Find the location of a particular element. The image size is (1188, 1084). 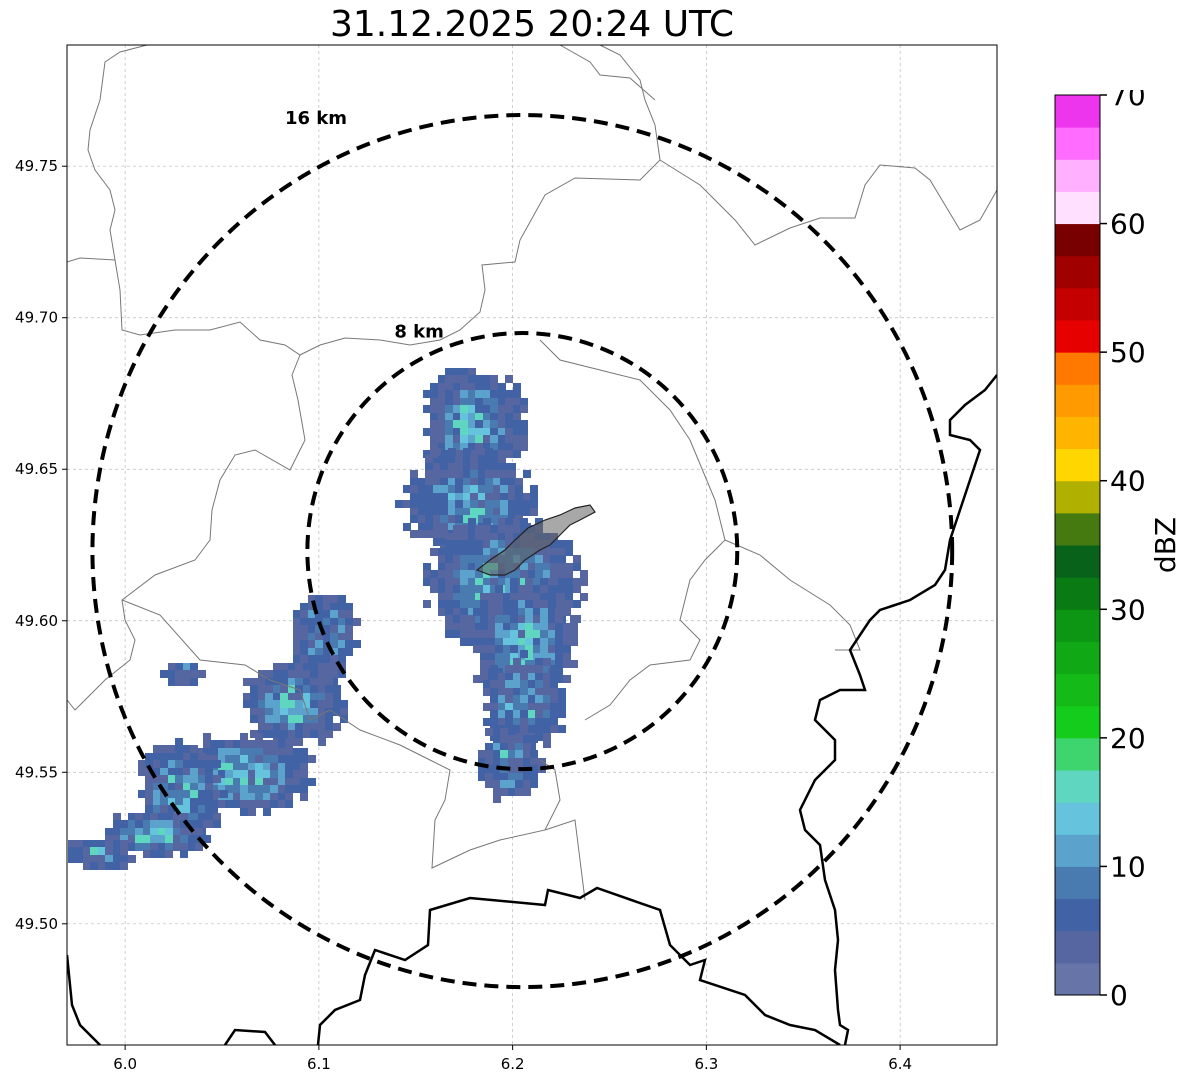

colorbar-tick-label: 0 is located at coordinates (1119, 994).